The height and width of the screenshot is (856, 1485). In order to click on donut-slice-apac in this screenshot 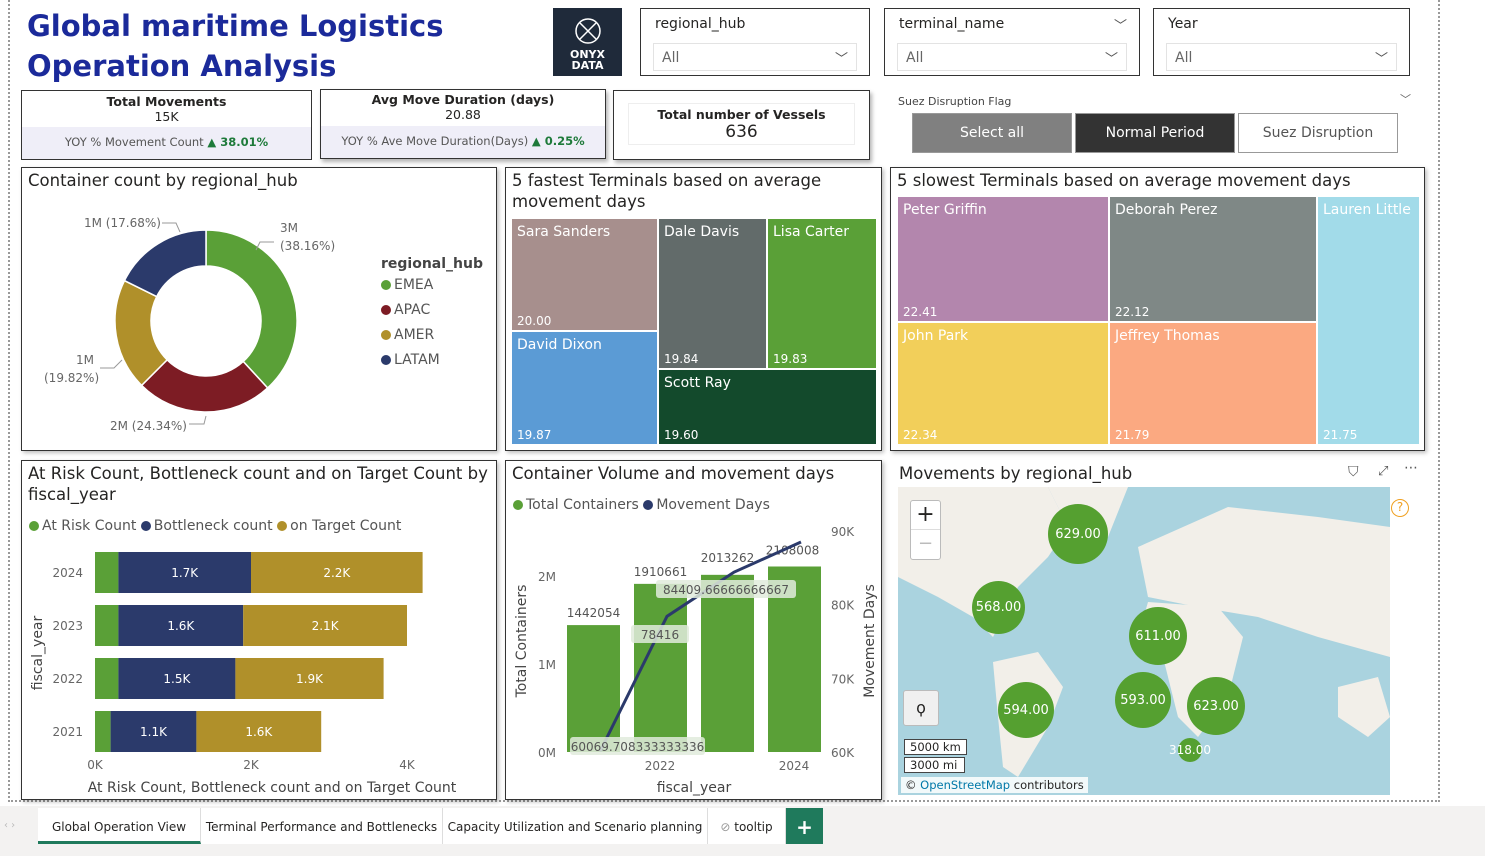, I will do `click(204, 385)`.